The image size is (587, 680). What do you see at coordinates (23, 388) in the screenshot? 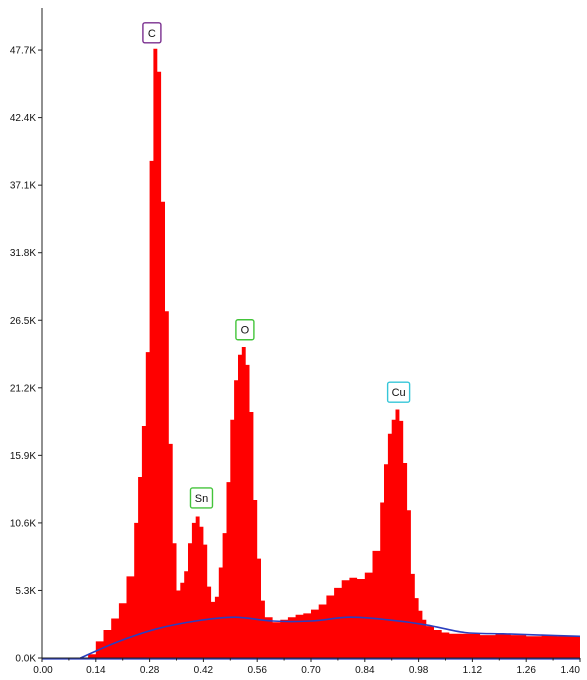
I see `y-tick-label: 21.2K` at bounding box center [23, 388].